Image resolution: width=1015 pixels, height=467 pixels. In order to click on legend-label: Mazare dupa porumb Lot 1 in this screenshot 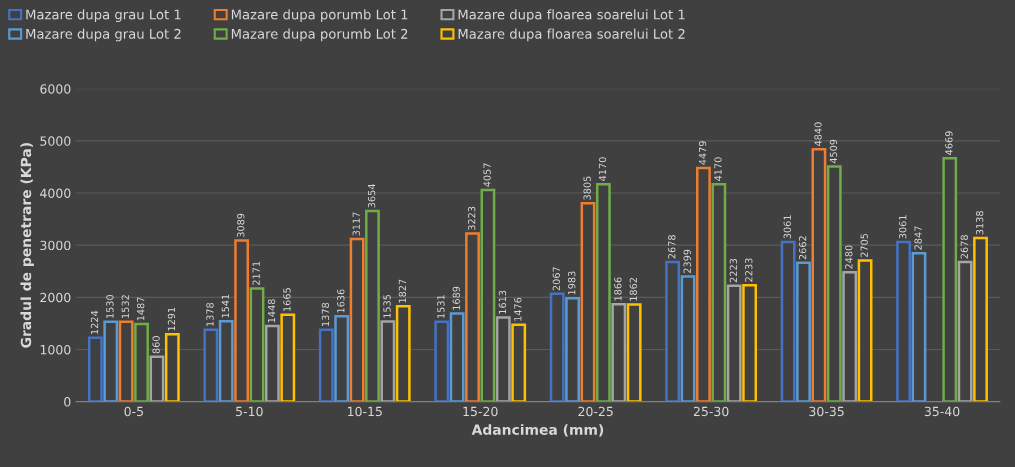, I will do `click(319, 16)`.